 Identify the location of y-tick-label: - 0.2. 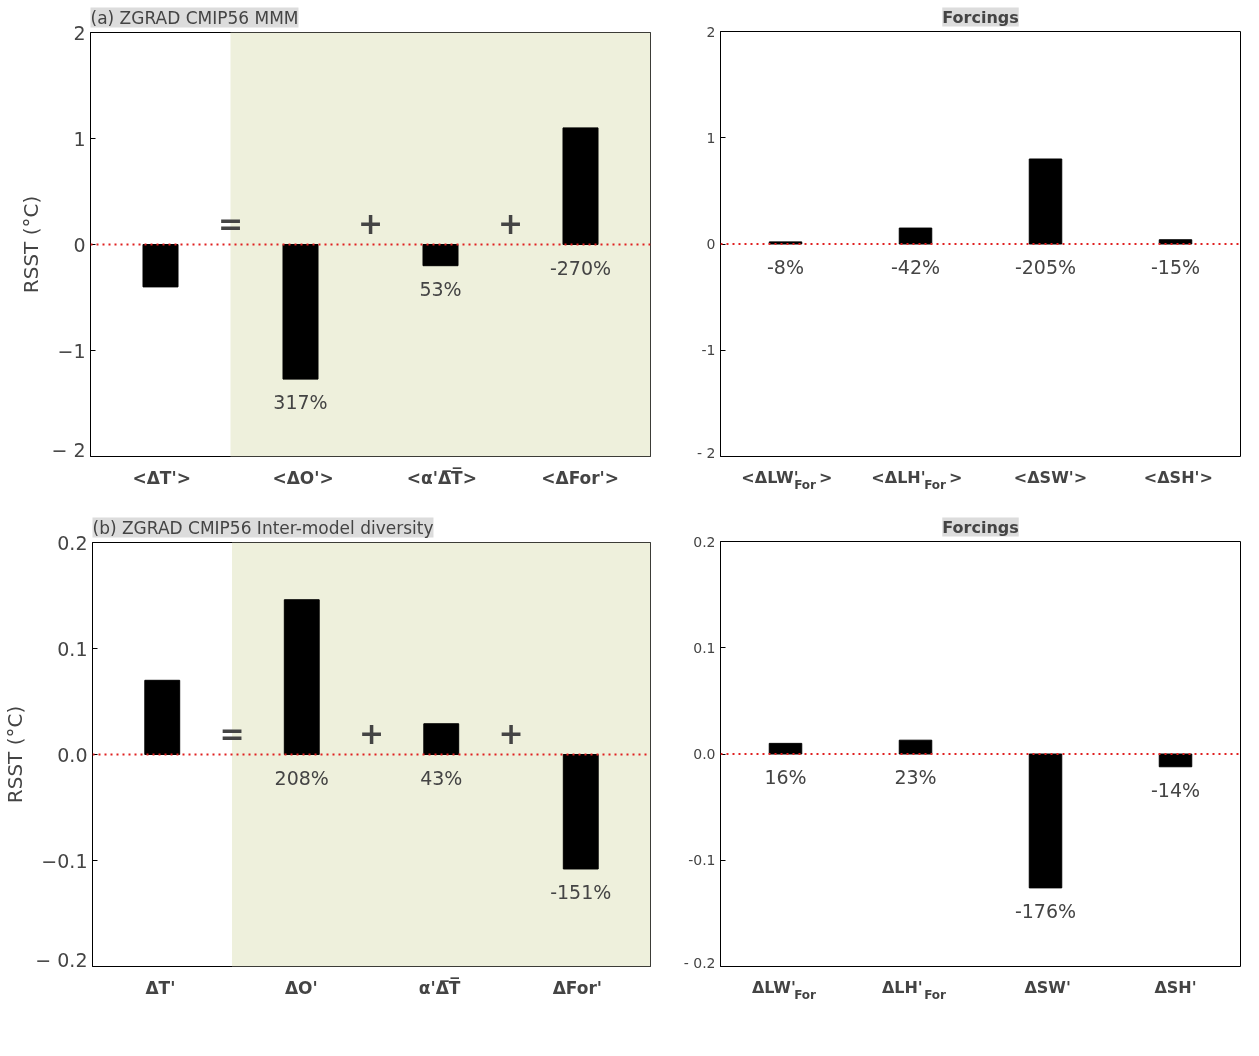
(699, 962).